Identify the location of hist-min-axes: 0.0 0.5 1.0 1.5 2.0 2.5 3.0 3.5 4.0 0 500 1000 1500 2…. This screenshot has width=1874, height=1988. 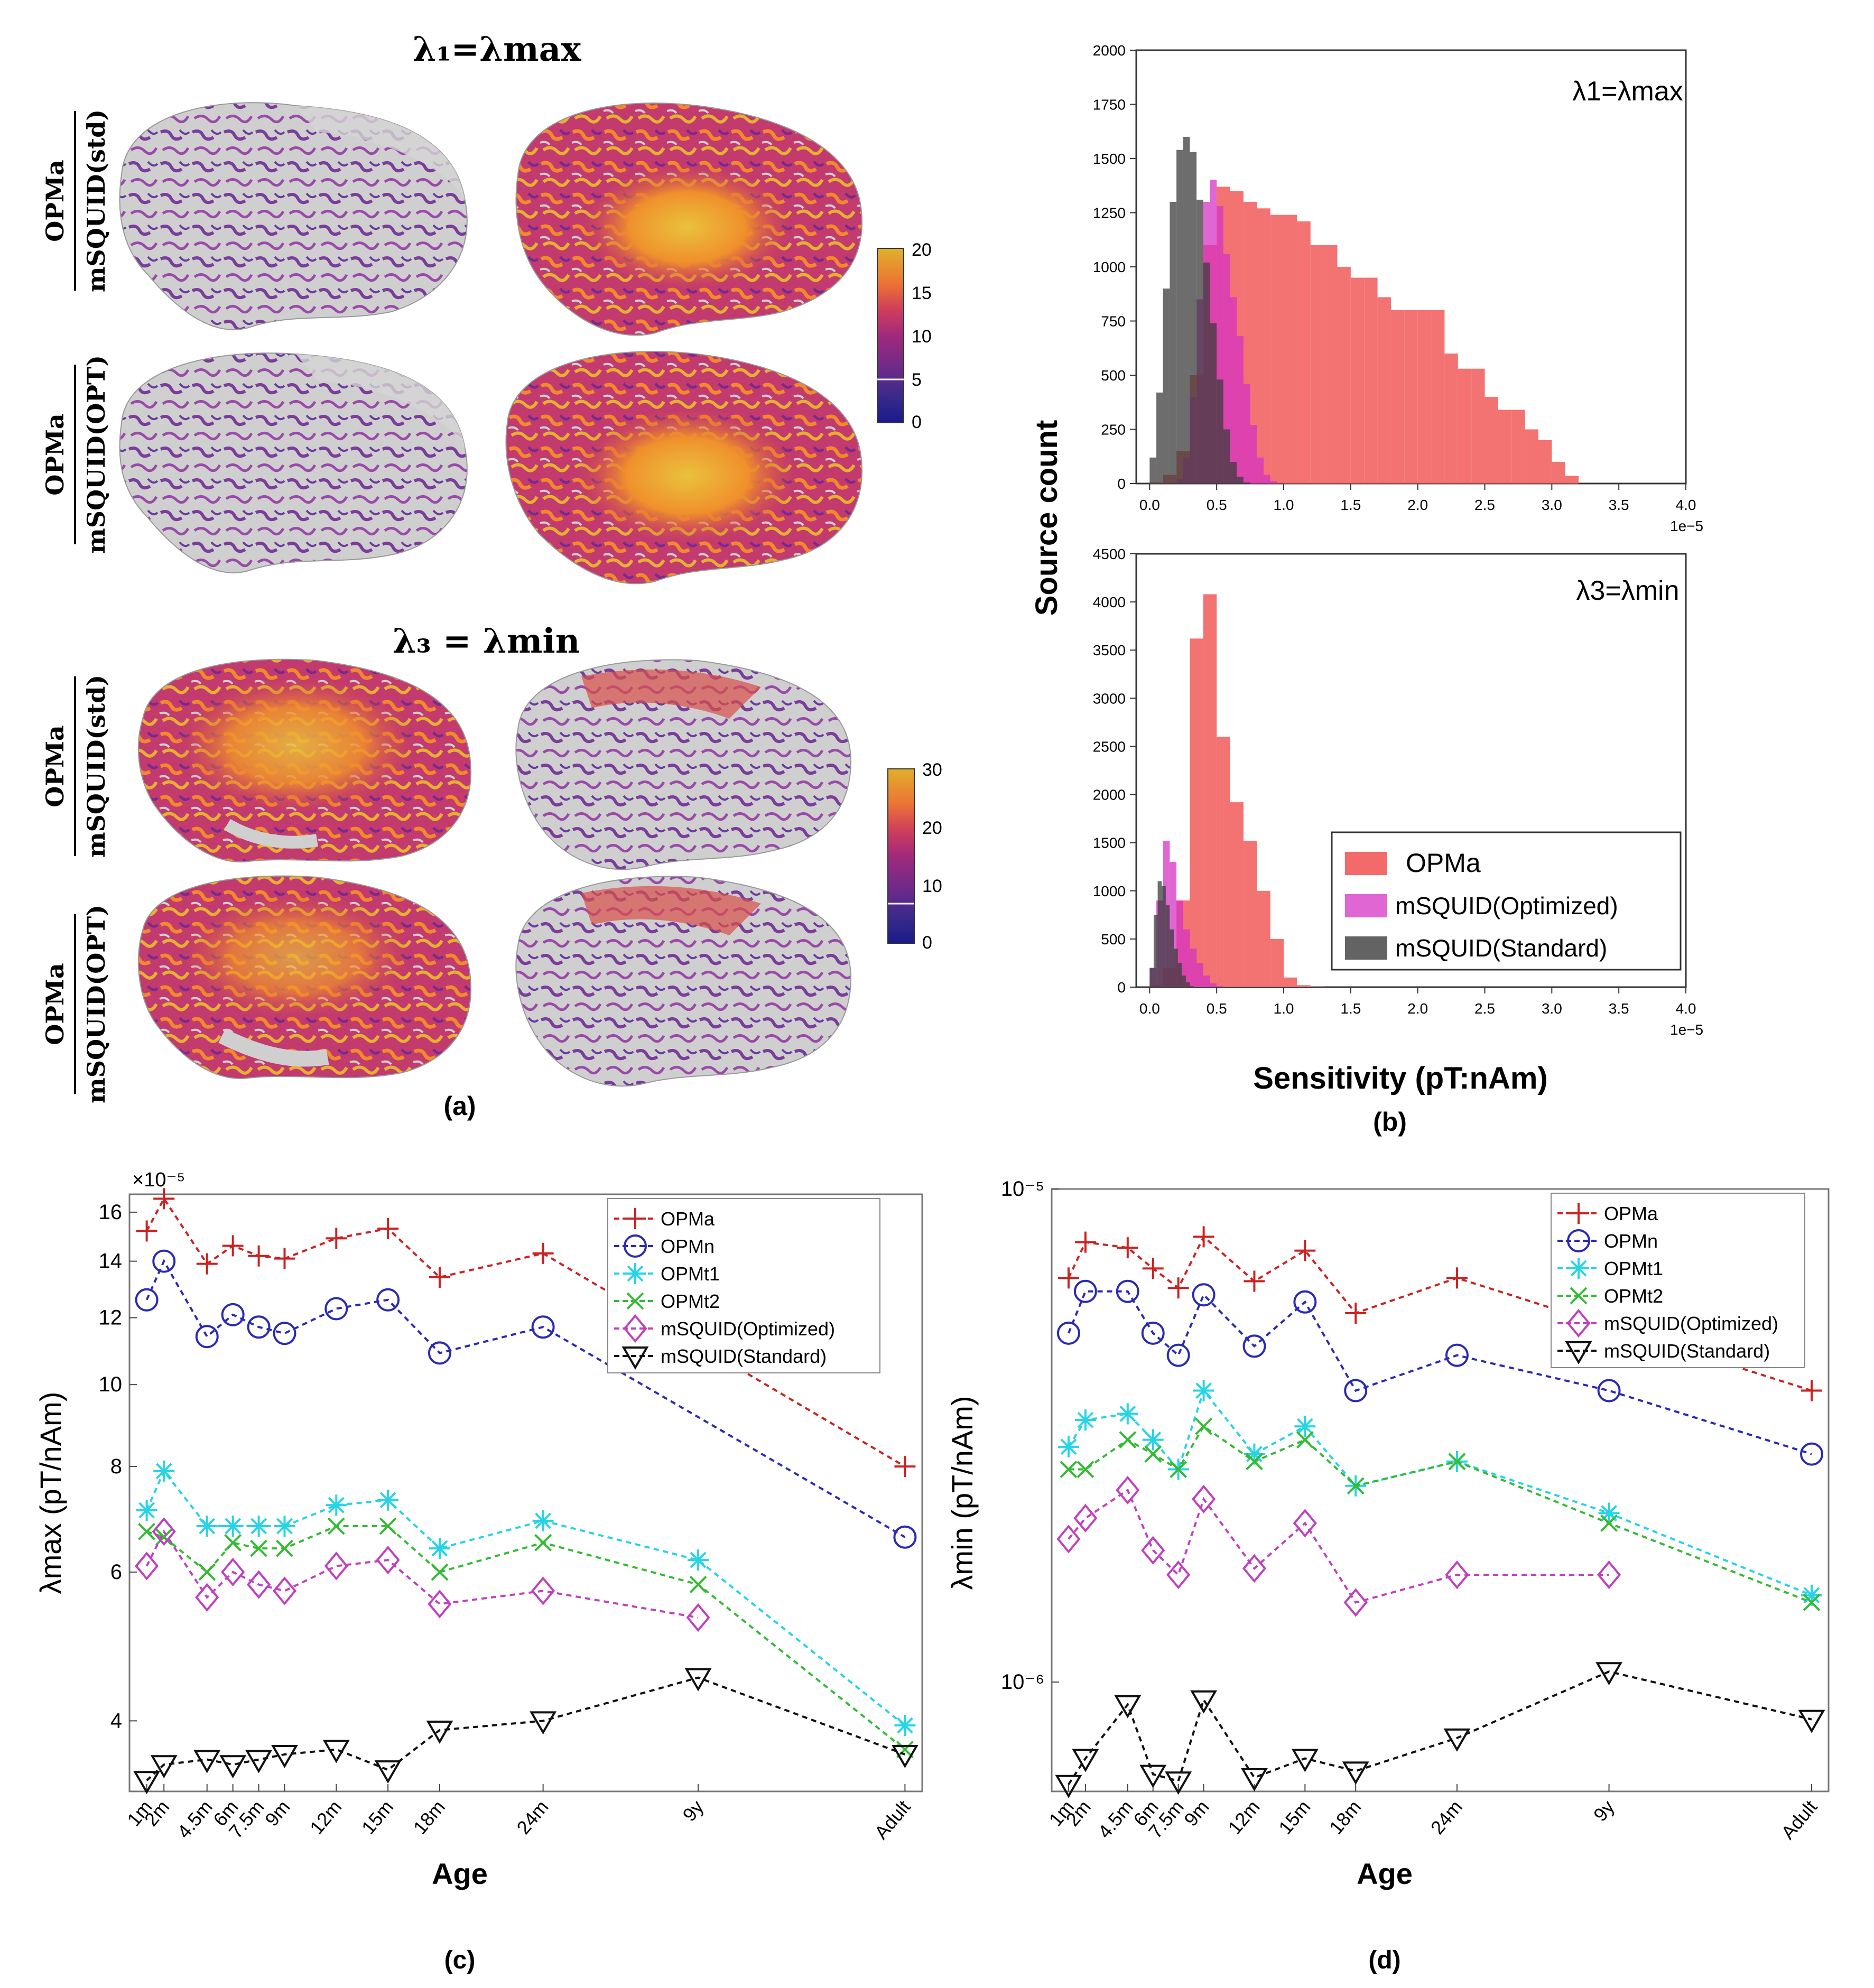
(1394, 781).